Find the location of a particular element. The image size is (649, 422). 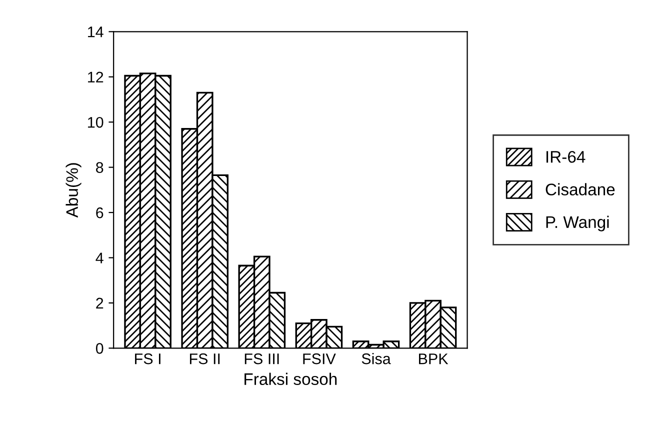

x-tick-label: Sisa is located at coordinates (376, 358).